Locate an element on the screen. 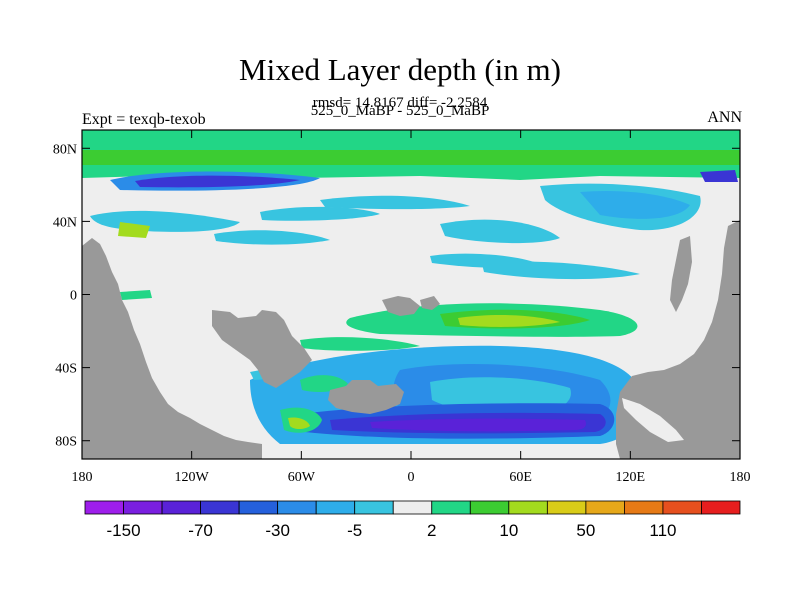 This screenshot has width=800, height=600. stats-line: rmsd= 14.8167 diff= -2.2584 is located at coordinates (400, 103).